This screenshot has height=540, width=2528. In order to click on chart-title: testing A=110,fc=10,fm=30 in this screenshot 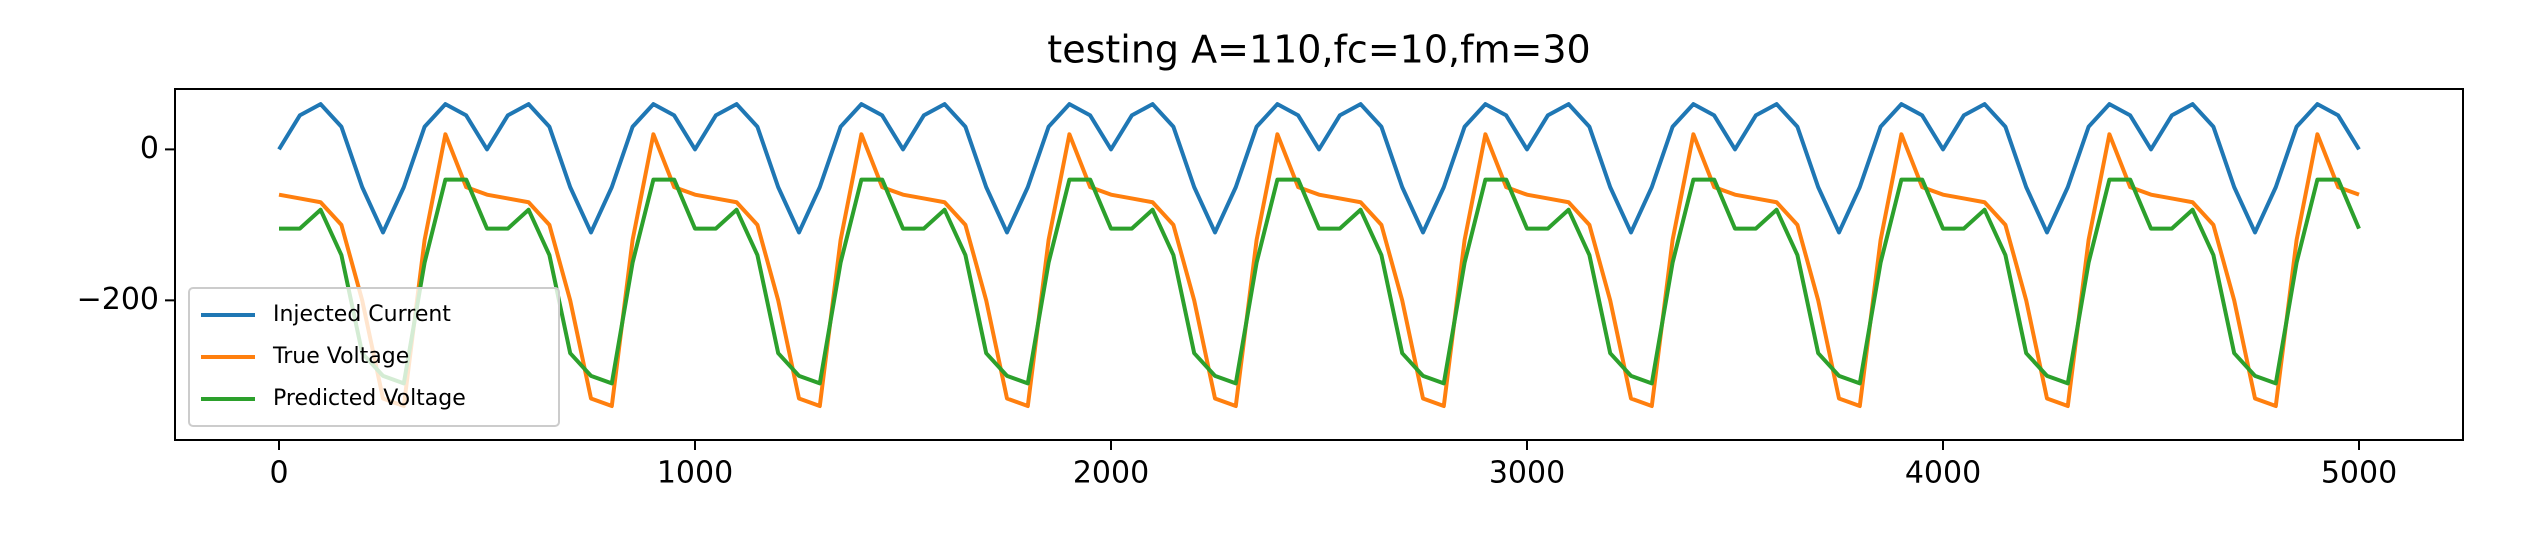, I will do `click(1318, 50)`.